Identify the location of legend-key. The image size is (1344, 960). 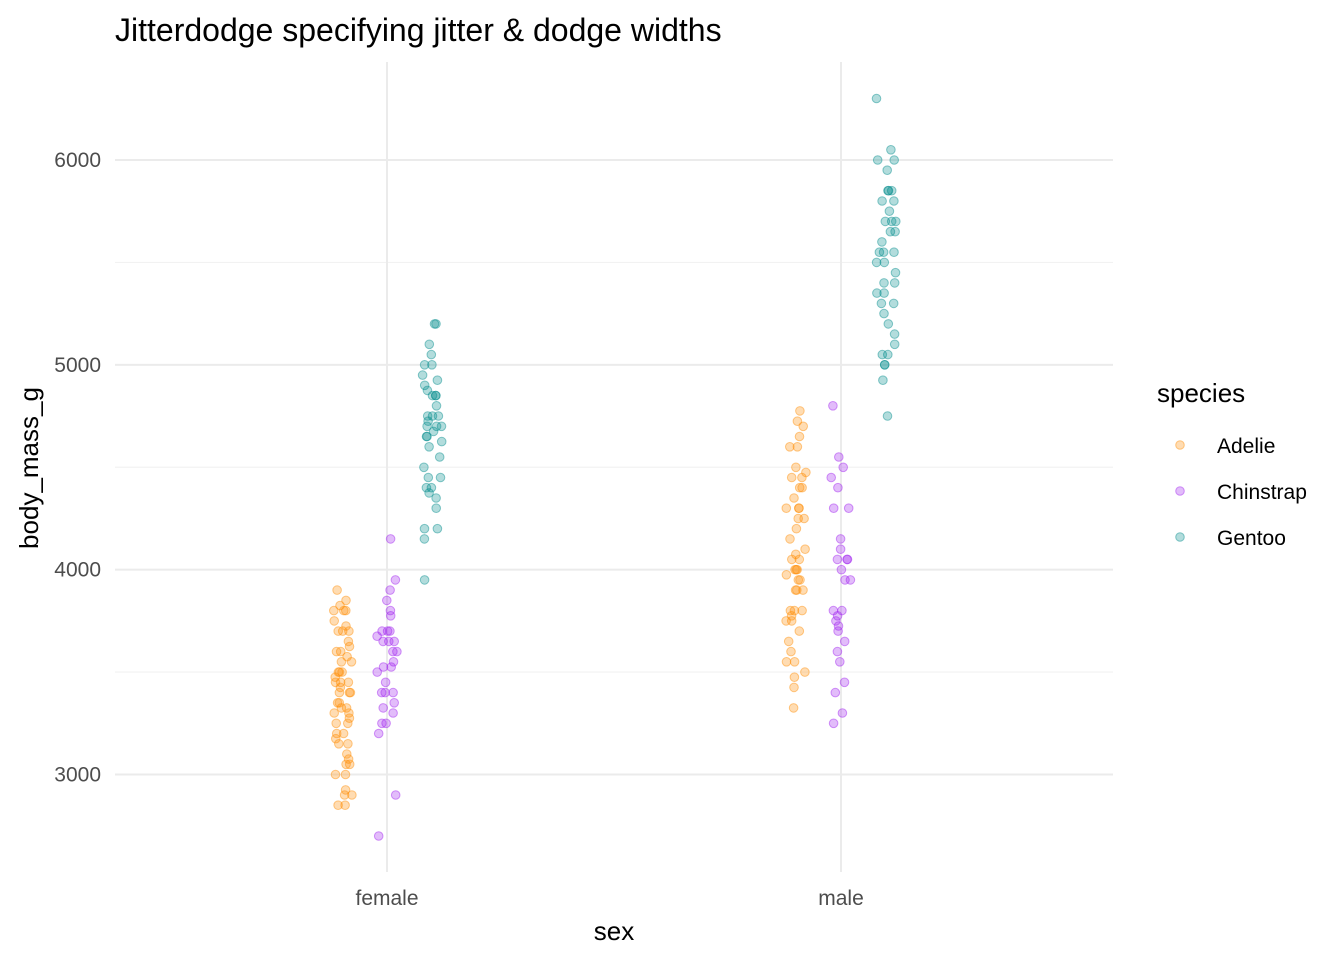
(1180, 537).